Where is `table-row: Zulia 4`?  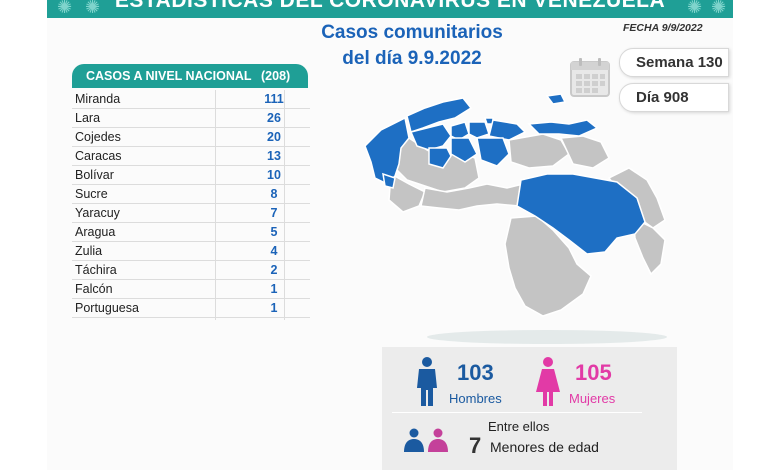 table-row: Zulia 4 is located at coordinates (191, 251).